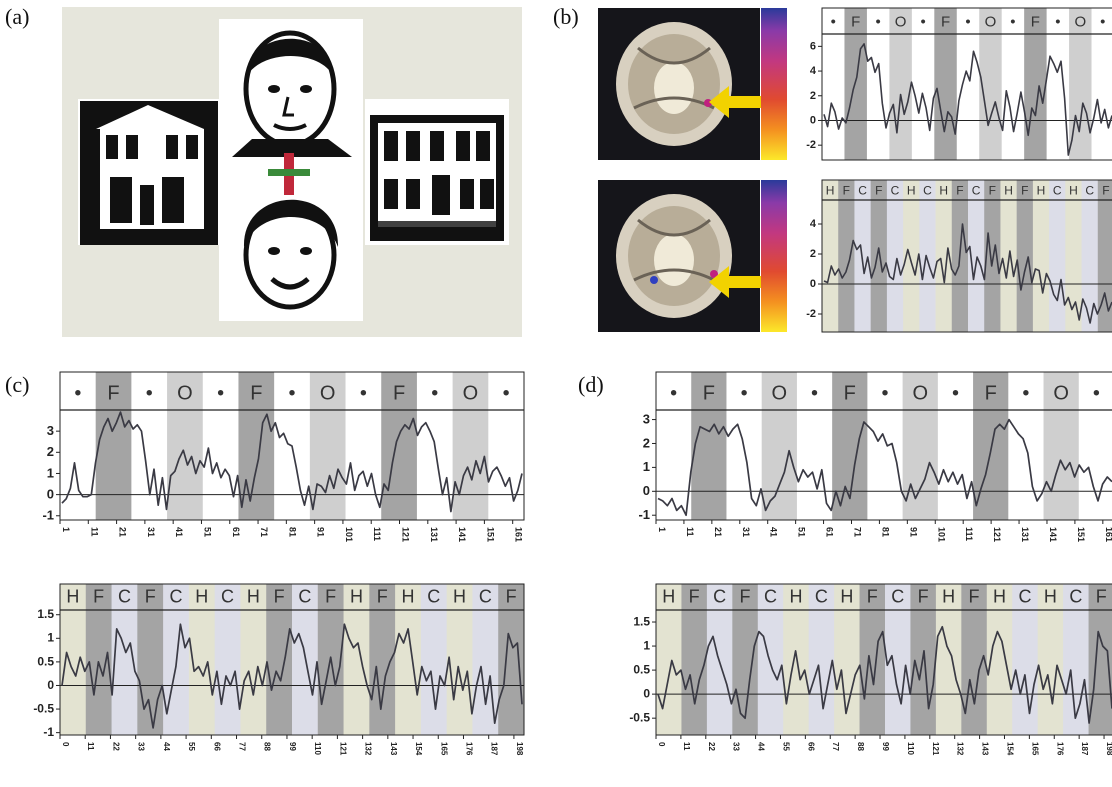 Image resolution: width=1112 pixels, height=787 pixels. I want to click on x-tick-label: 88, so click(860, 746).